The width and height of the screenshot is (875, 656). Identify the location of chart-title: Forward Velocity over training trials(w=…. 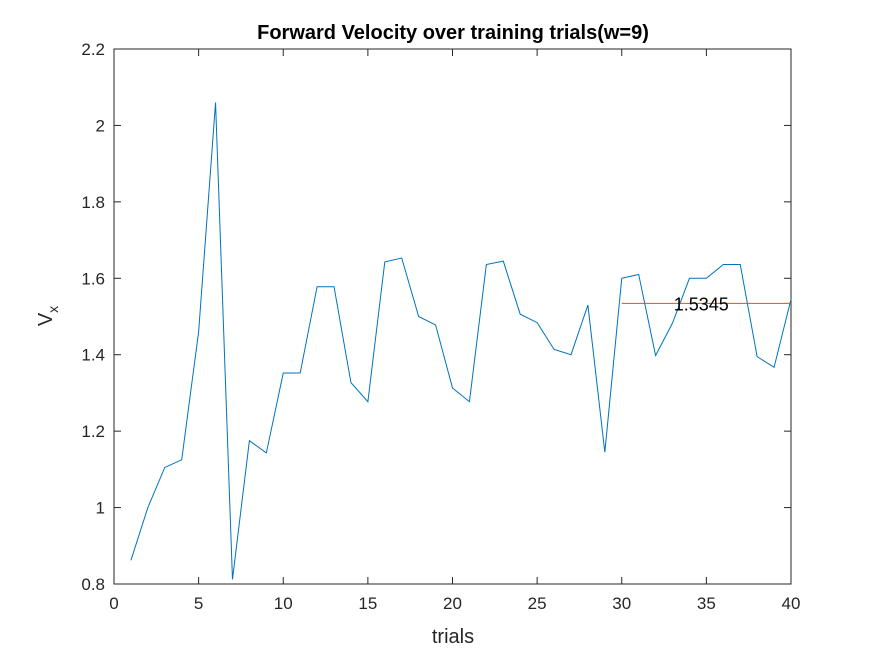
(453, 33).